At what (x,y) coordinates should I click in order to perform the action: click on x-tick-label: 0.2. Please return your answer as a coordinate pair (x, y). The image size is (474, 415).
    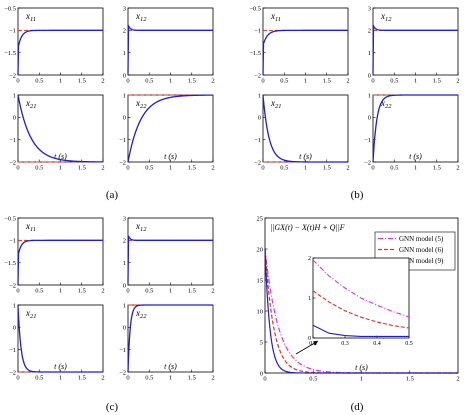
    Looking at the image, I should click on (313, 344).